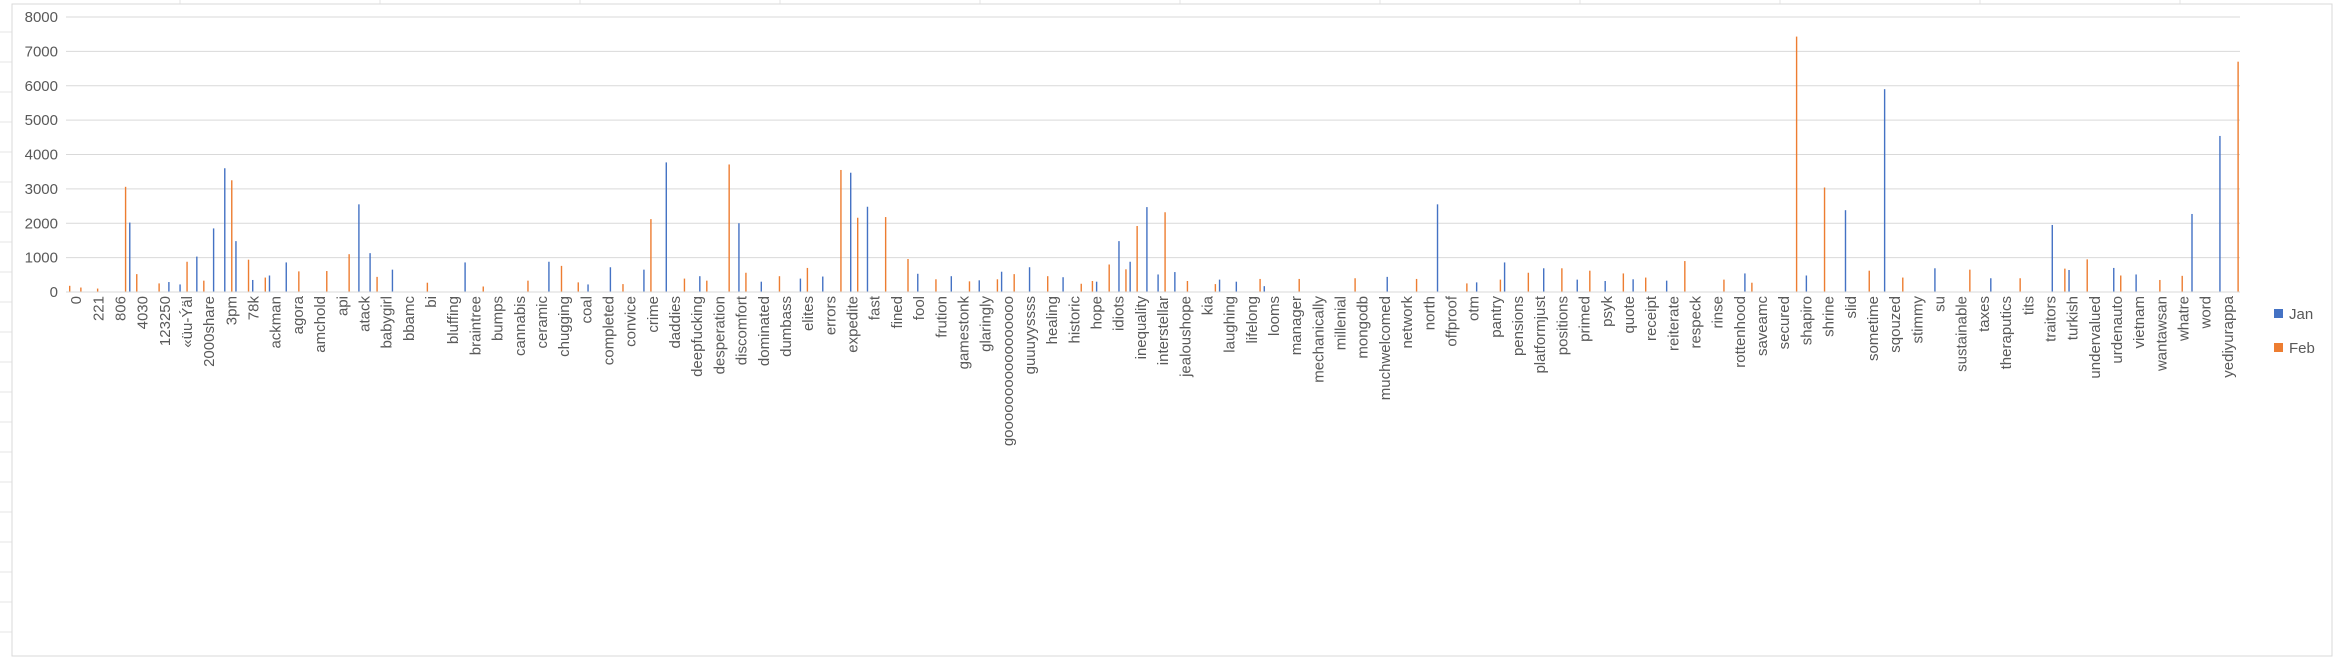 Image resolution: width=2334 pixels, height=658 pixels. I want to click on legend-swatch-jan, so click(2278, 313).